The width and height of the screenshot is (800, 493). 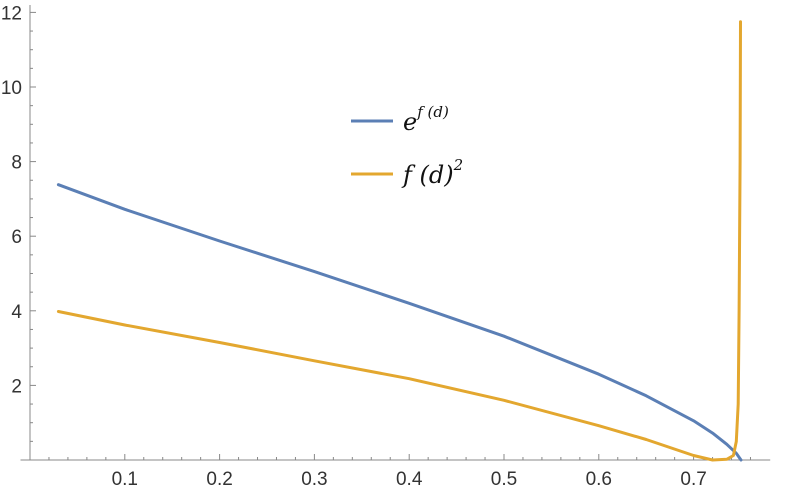 I want to click on y-tick-label: 4, so click(x=16, y=312).